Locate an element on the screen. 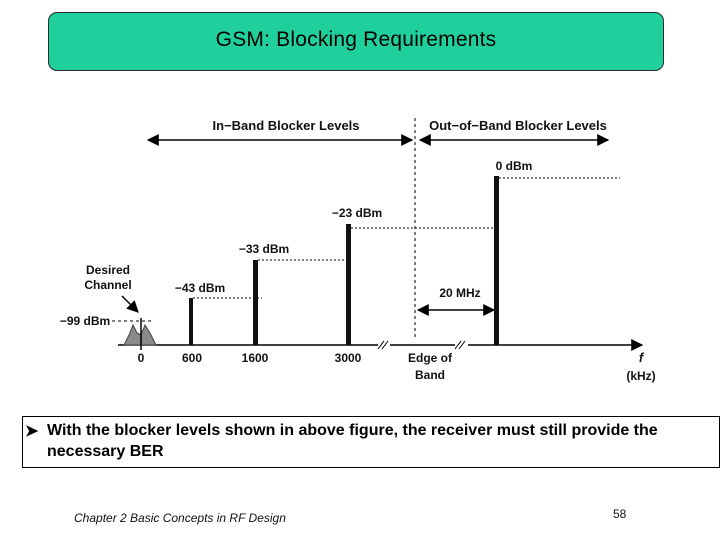  slide-title: GSM: Blocking Requirements is located at coordinates (356, 39).